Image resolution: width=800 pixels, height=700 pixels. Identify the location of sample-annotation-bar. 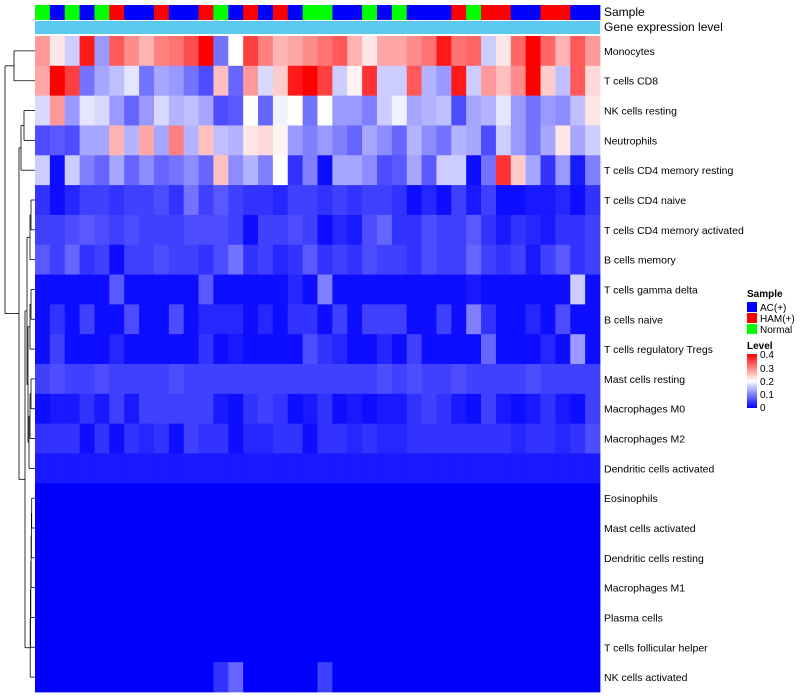
(318, 12).